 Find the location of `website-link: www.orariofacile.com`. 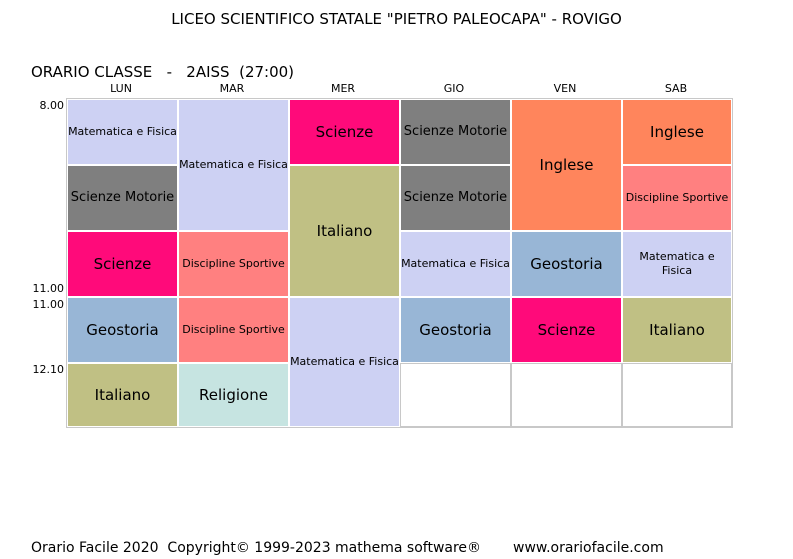

website-link: www.orariofacile.com is located at coordinates (588, 548).